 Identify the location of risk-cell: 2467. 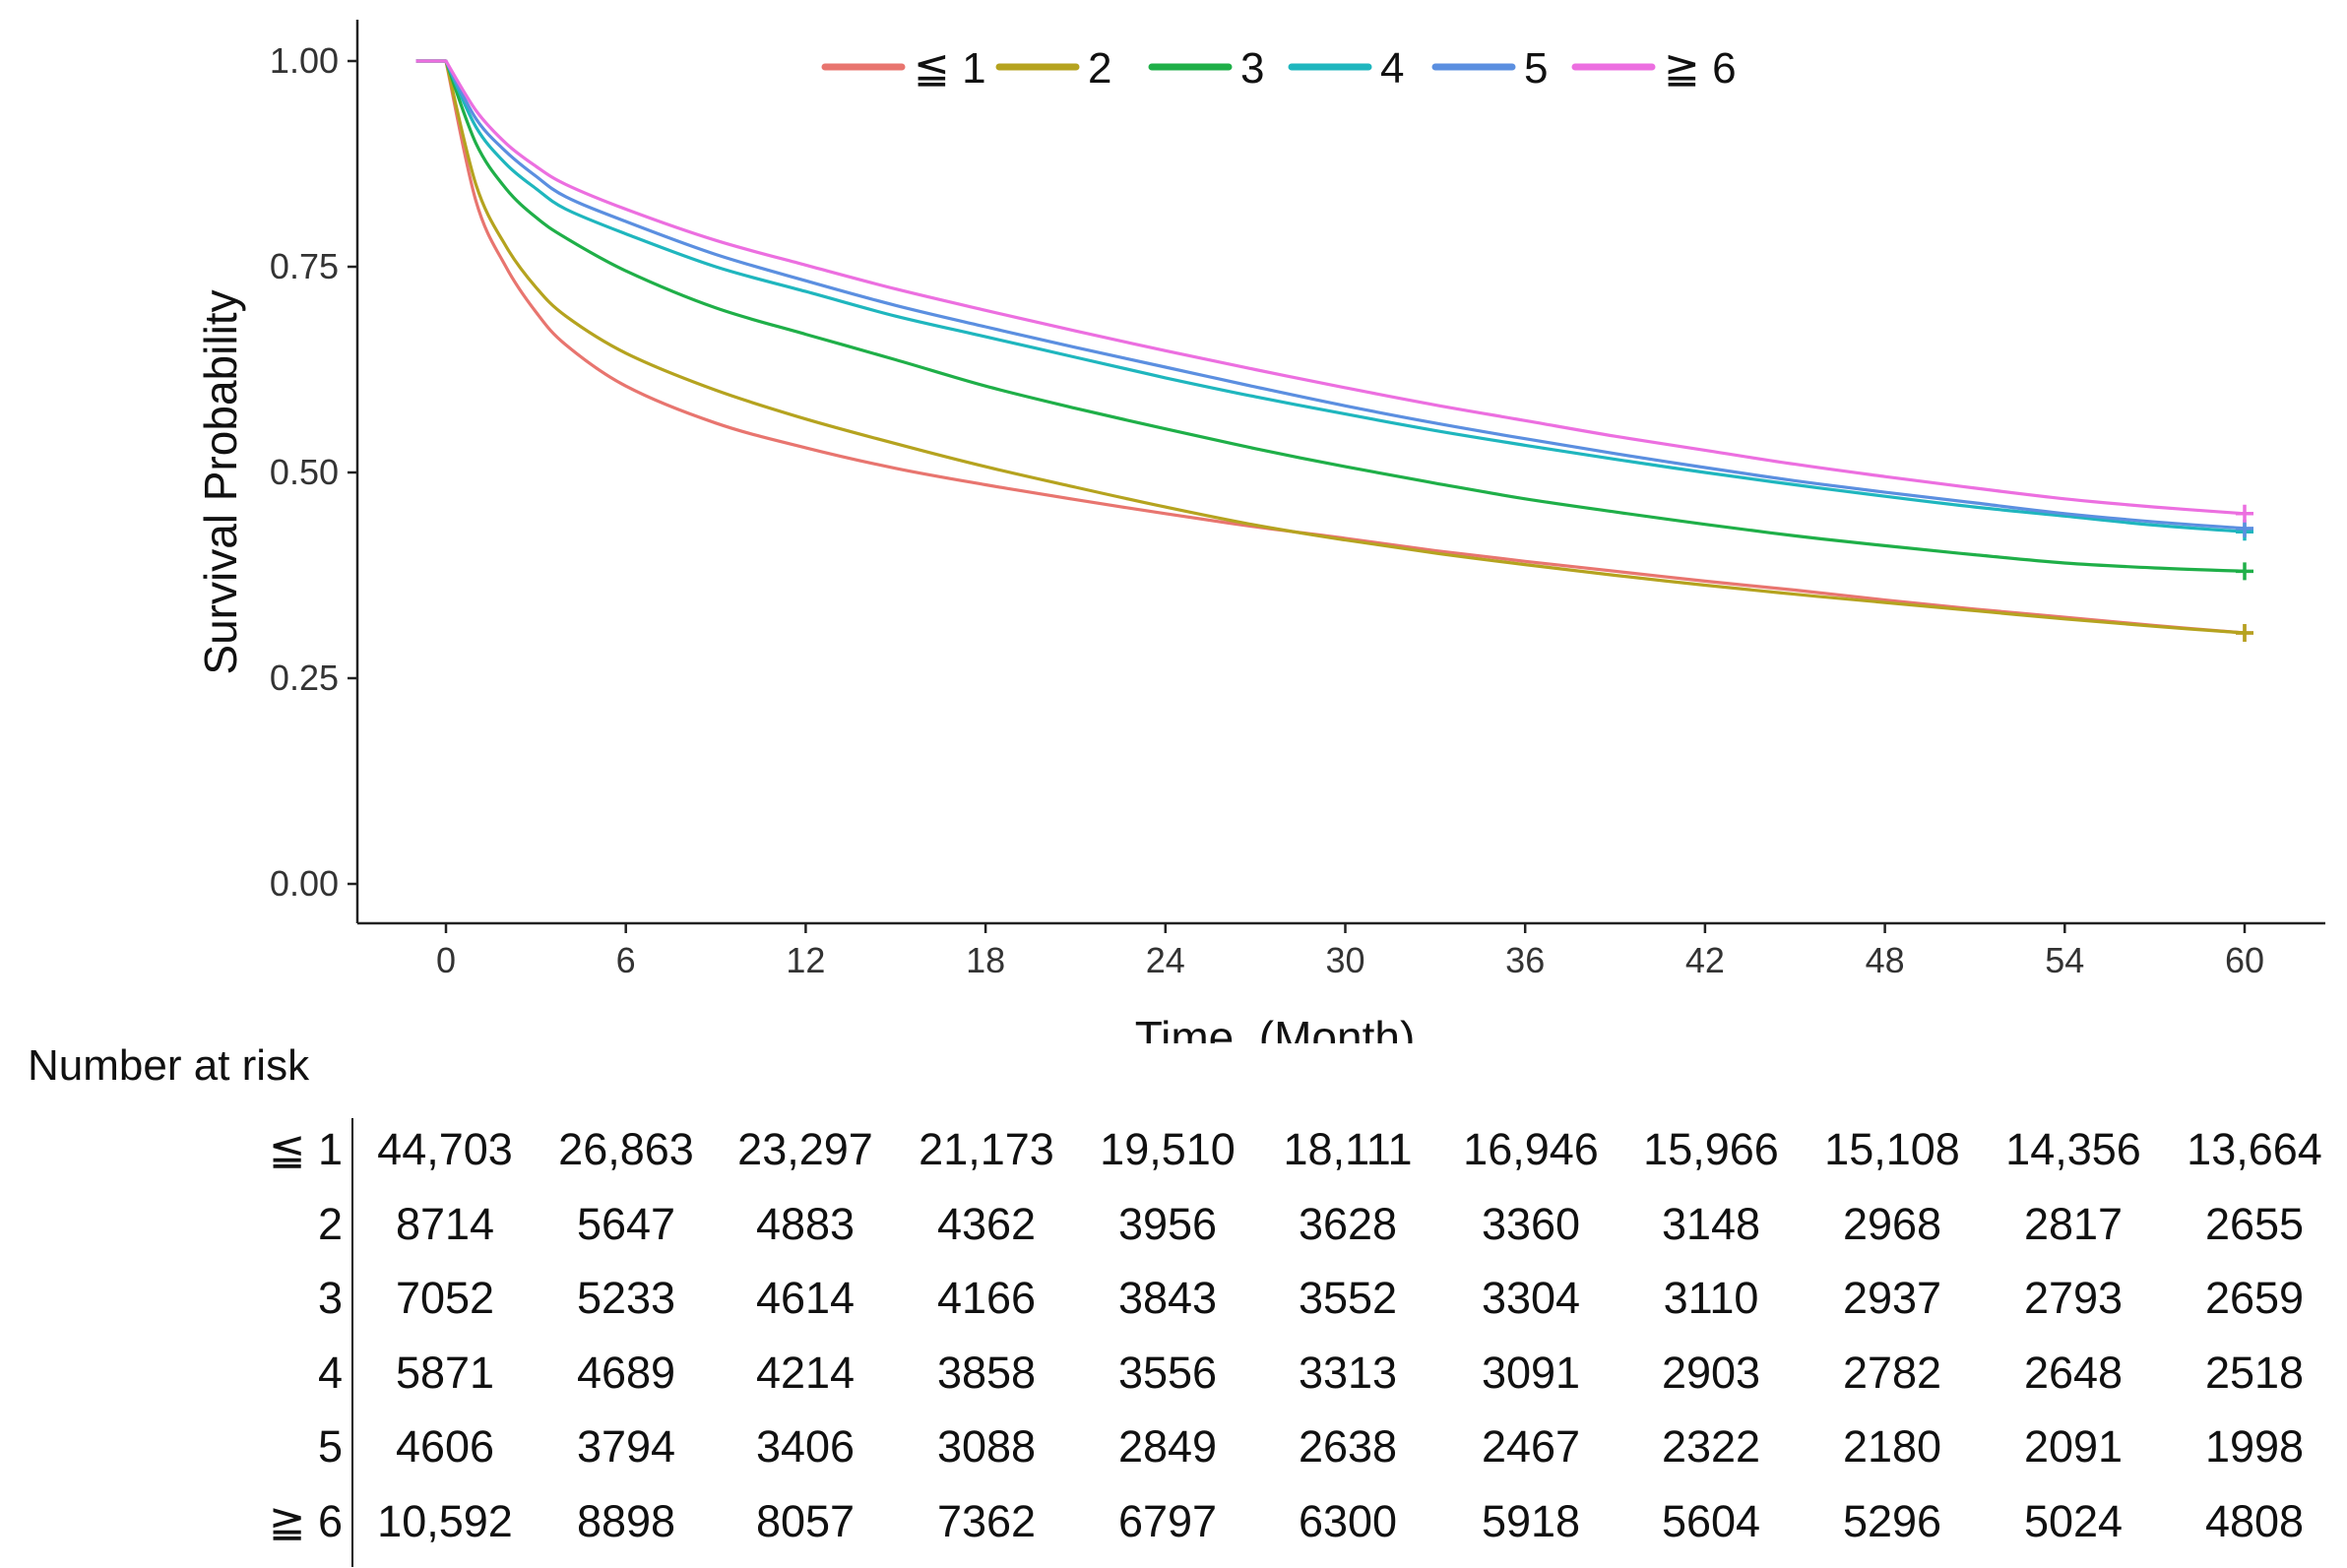
(1531, 1446).